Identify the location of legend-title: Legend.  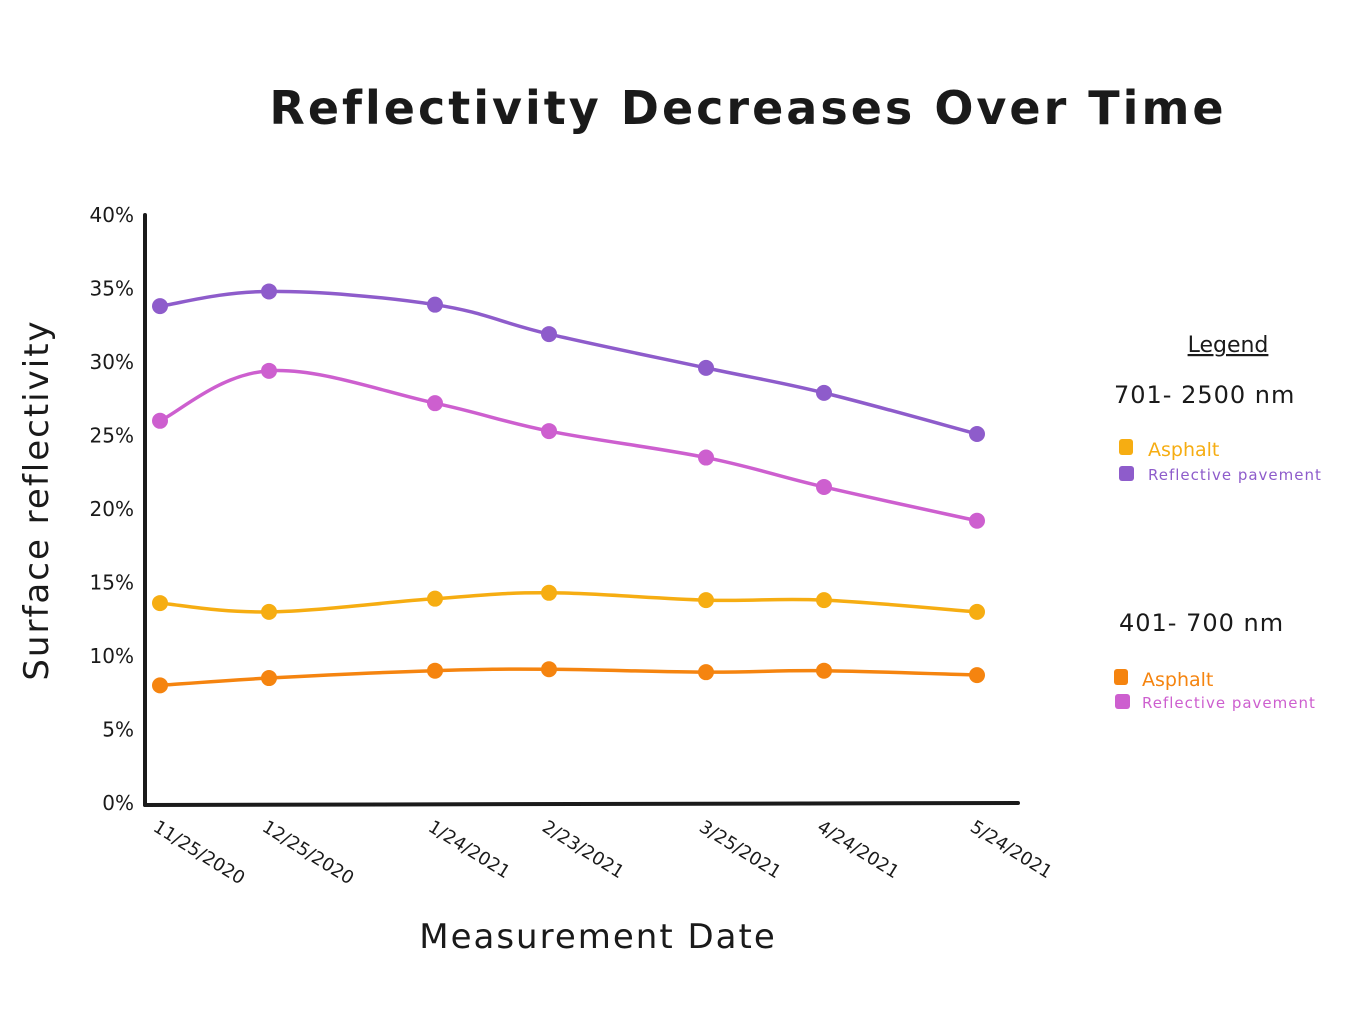
(1228, 345).